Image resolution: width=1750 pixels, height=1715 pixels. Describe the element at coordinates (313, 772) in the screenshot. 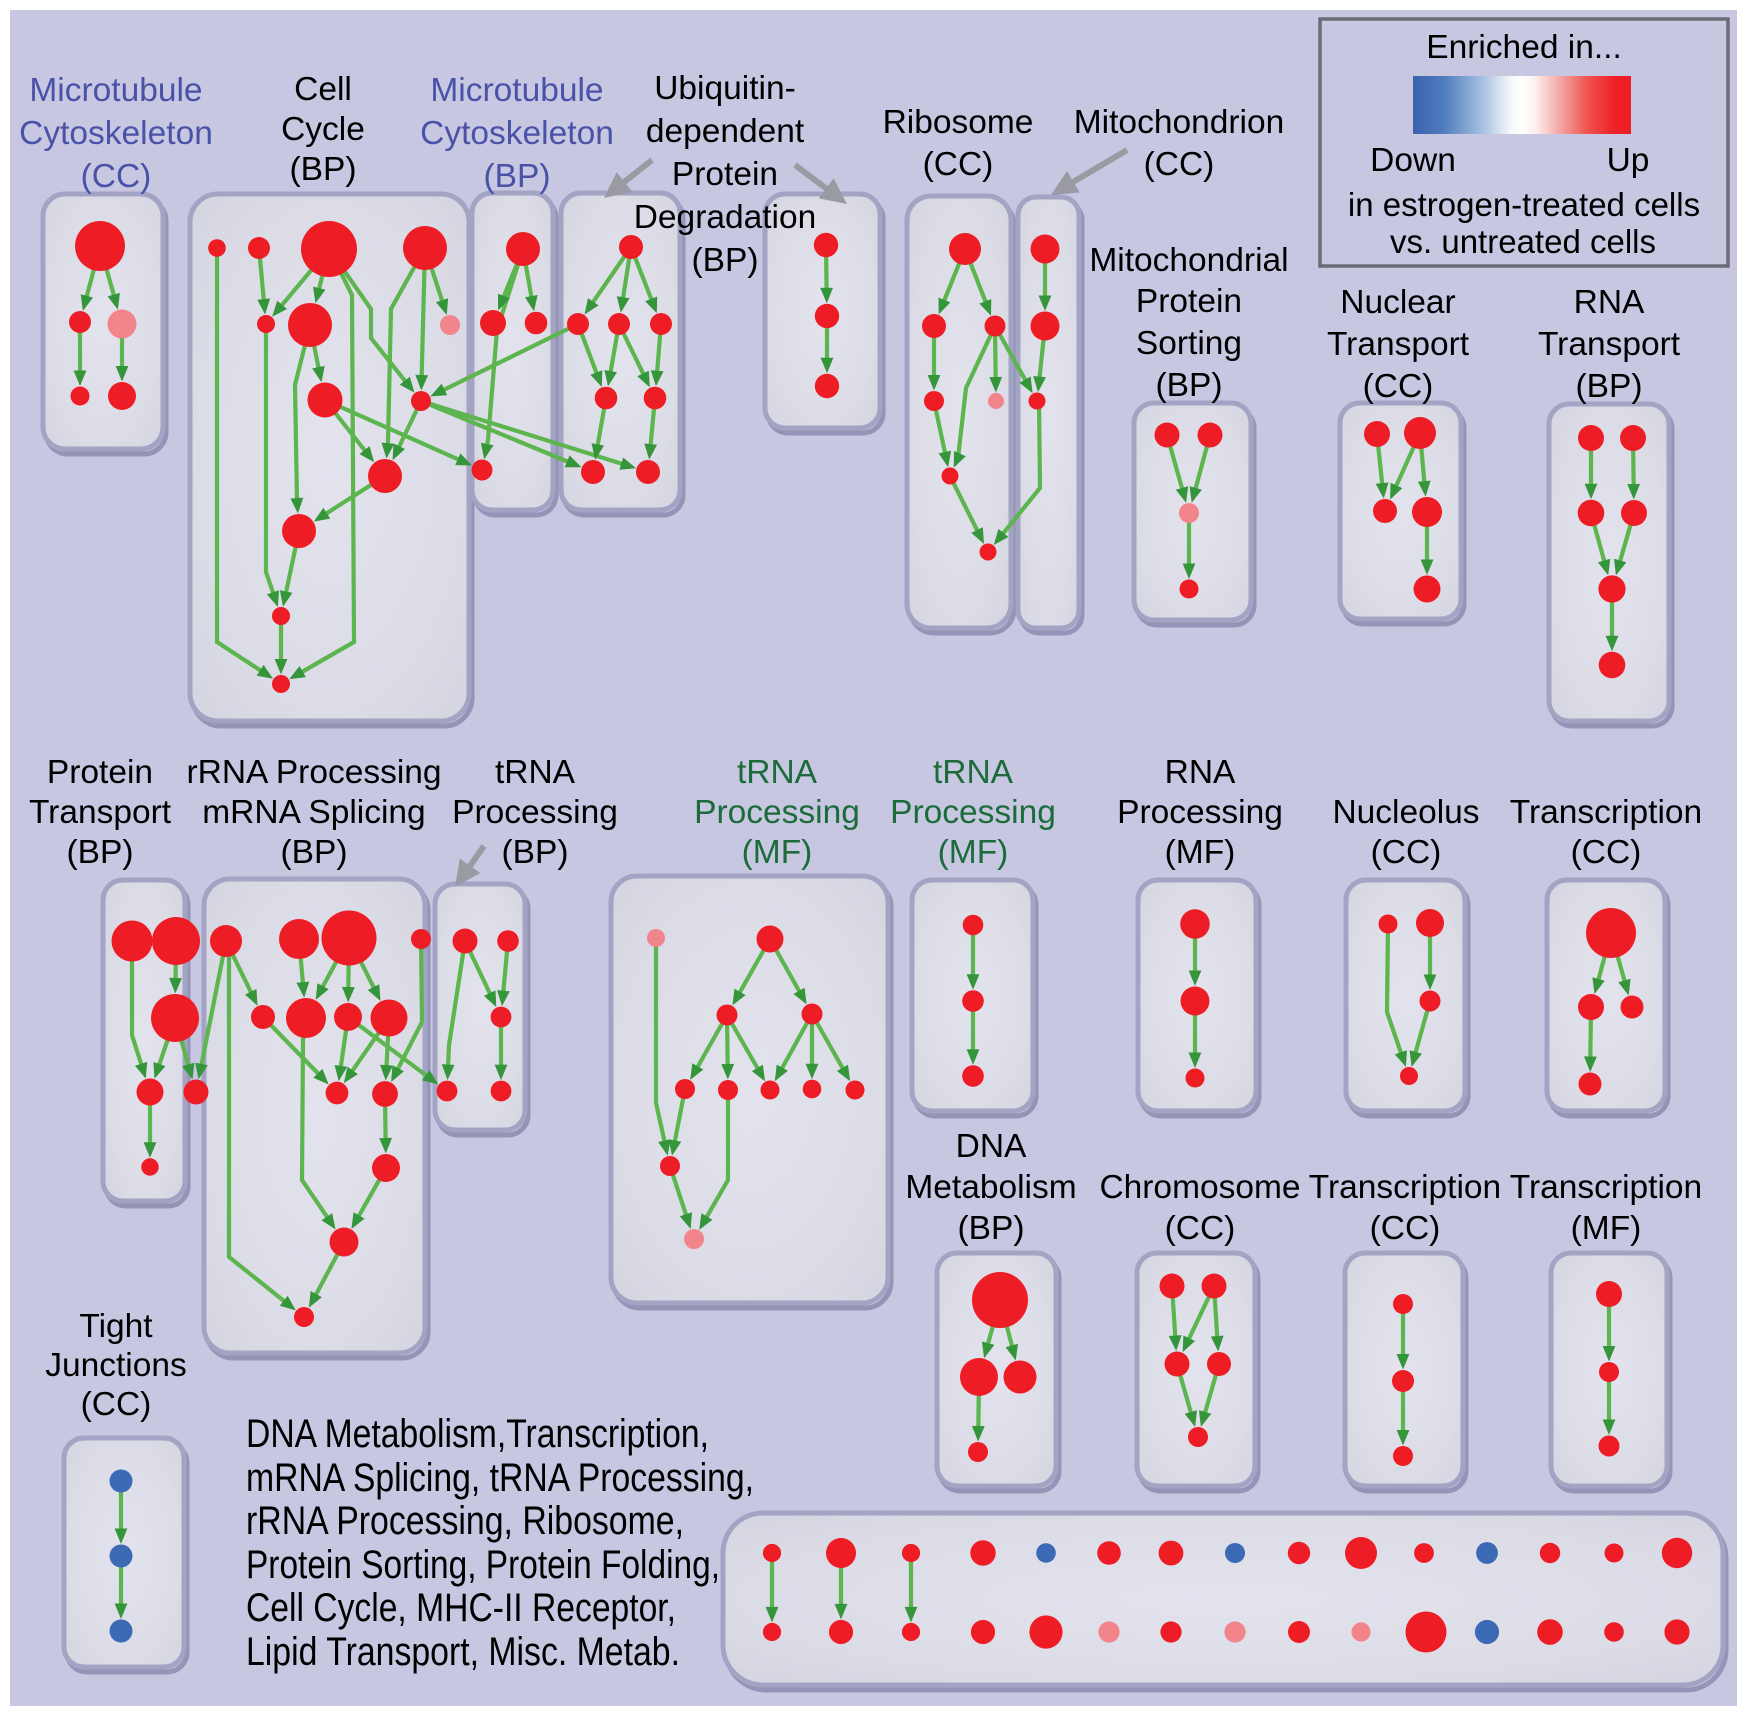

I see `svg-text: rRNA Processing` at that location.